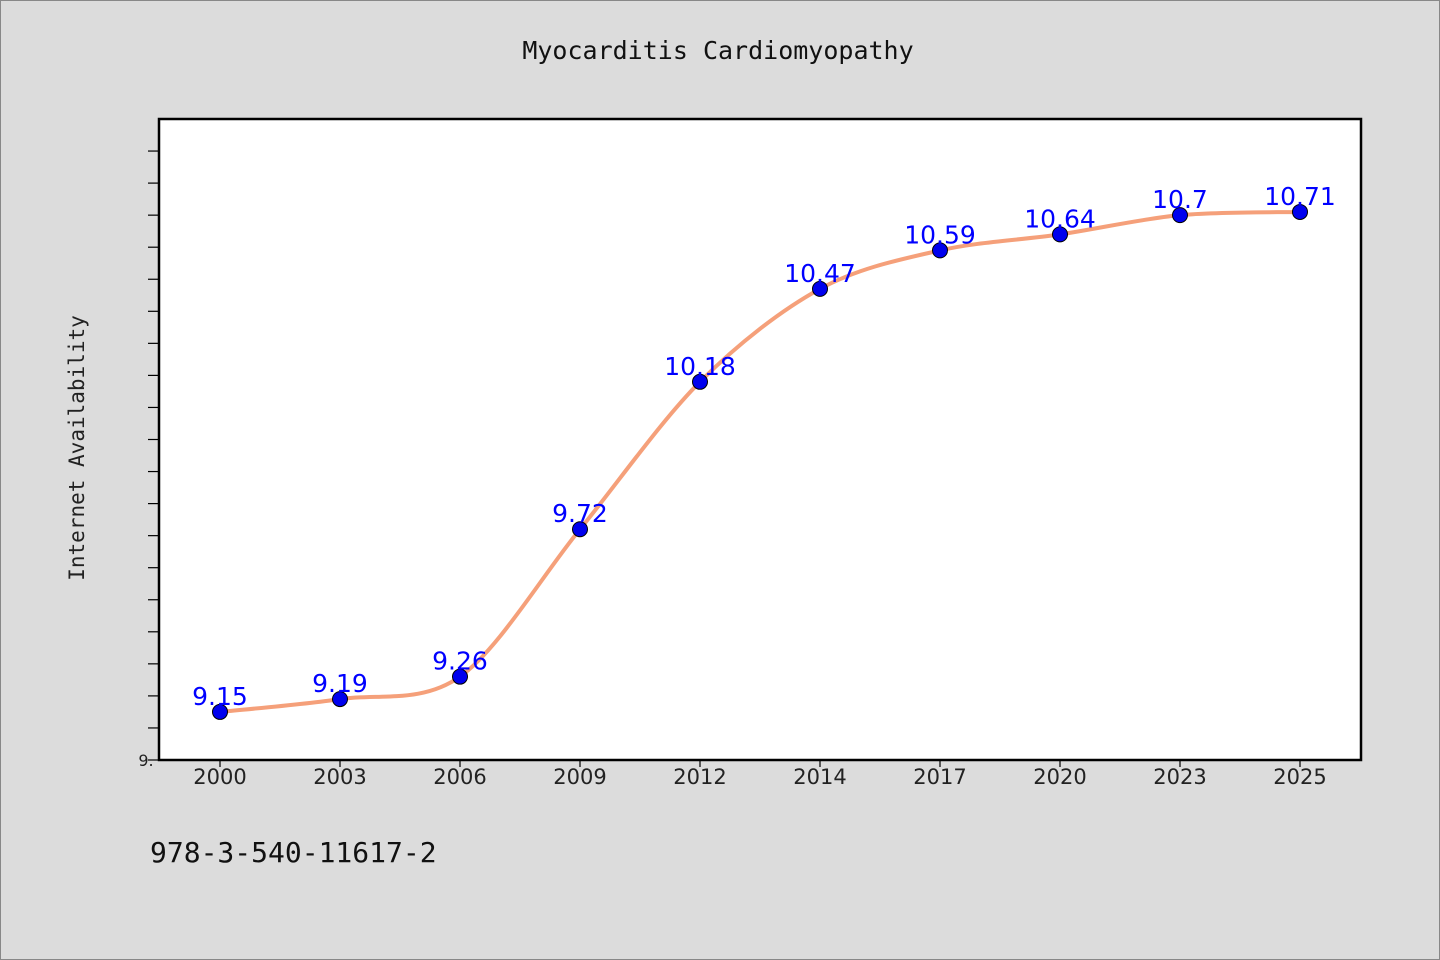 The image size is (1440, 960). I want to click on y-tick-label: 9., so click(145, 760).